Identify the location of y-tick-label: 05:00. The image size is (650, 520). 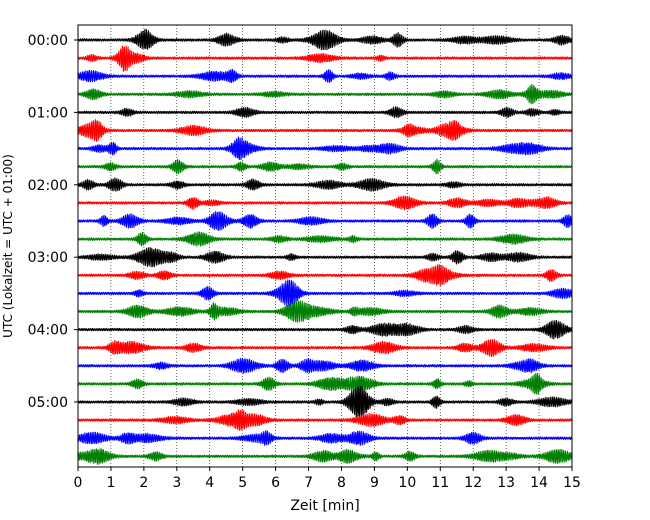
(48, 403).